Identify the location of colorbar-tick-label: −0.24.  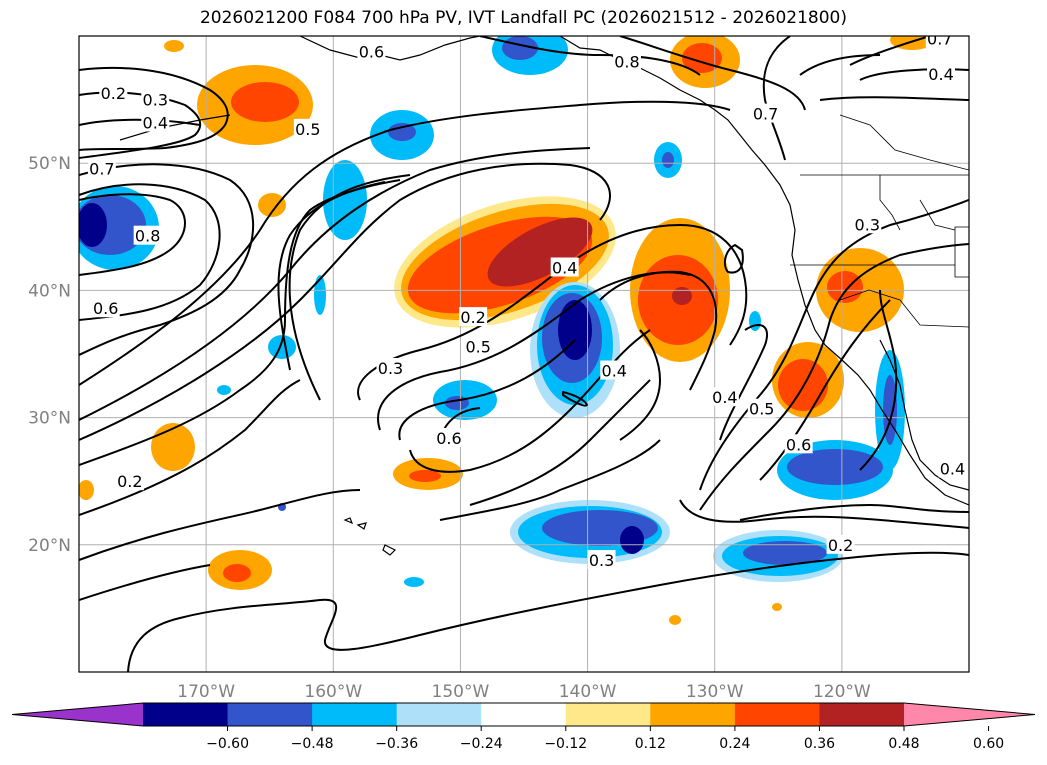
(481, 744).